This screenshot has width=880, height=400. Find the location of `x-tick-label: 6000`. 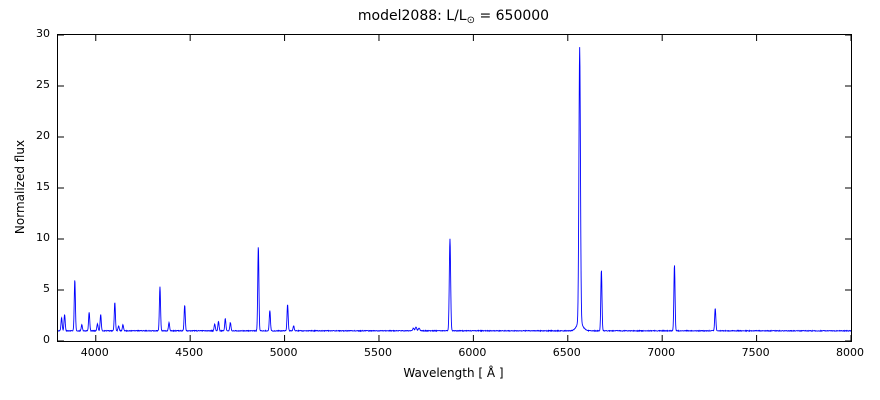

x-tick-label: 6000 is located at coordinates (472, 352).